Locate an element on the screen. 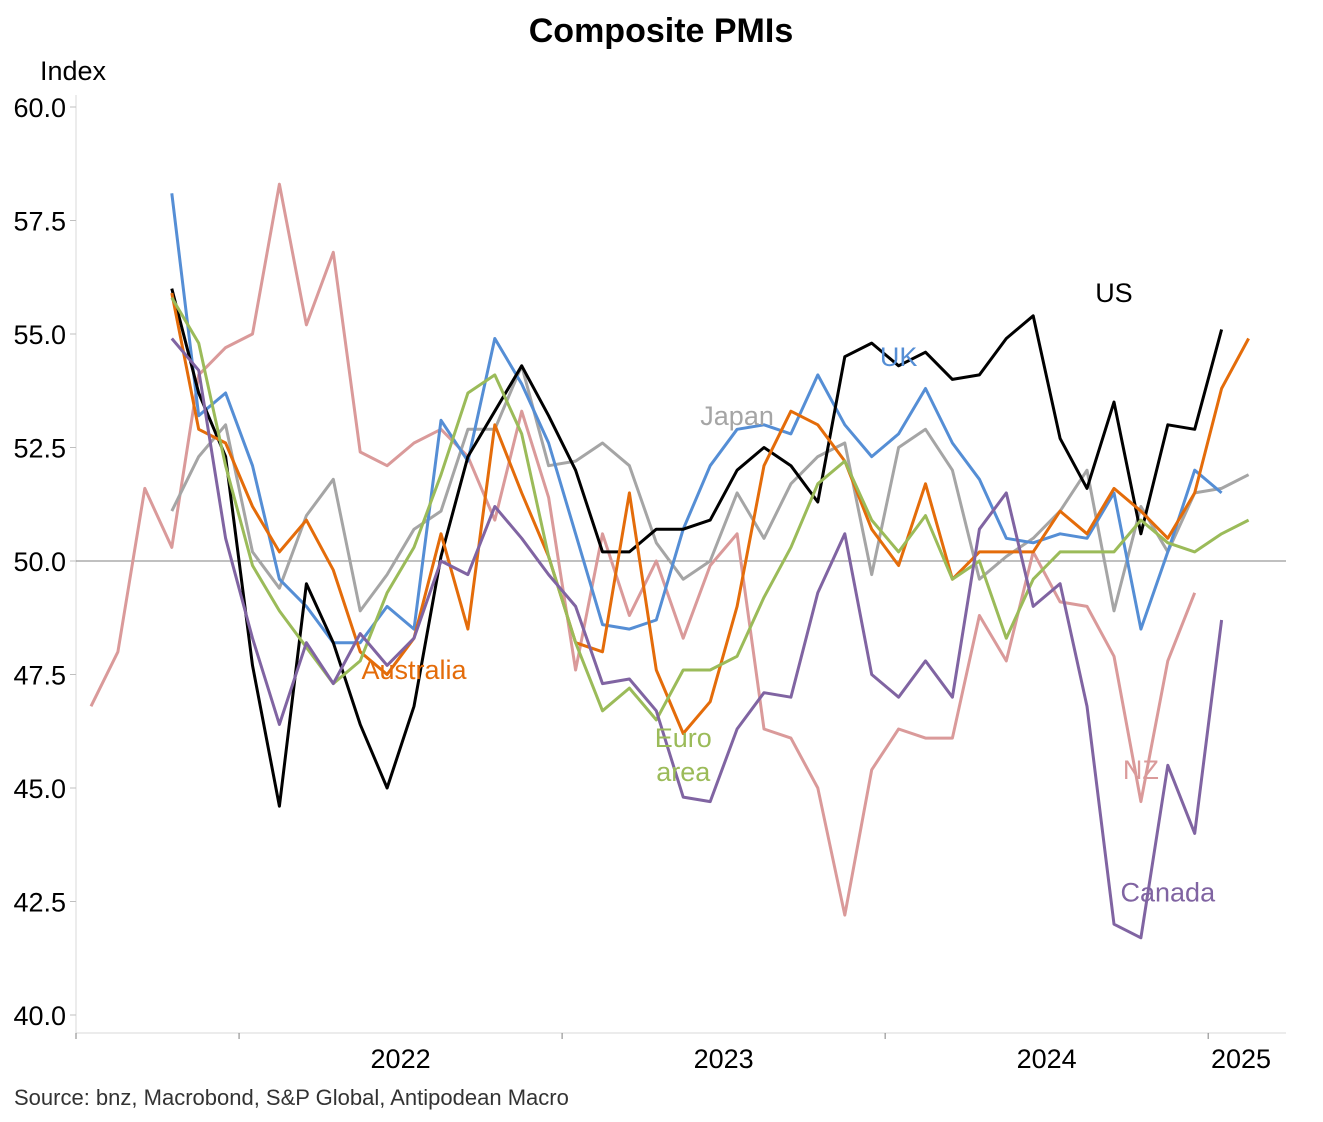  x-axis: 2022 2023 2024 2025 is located at coordinates (673, 1053).